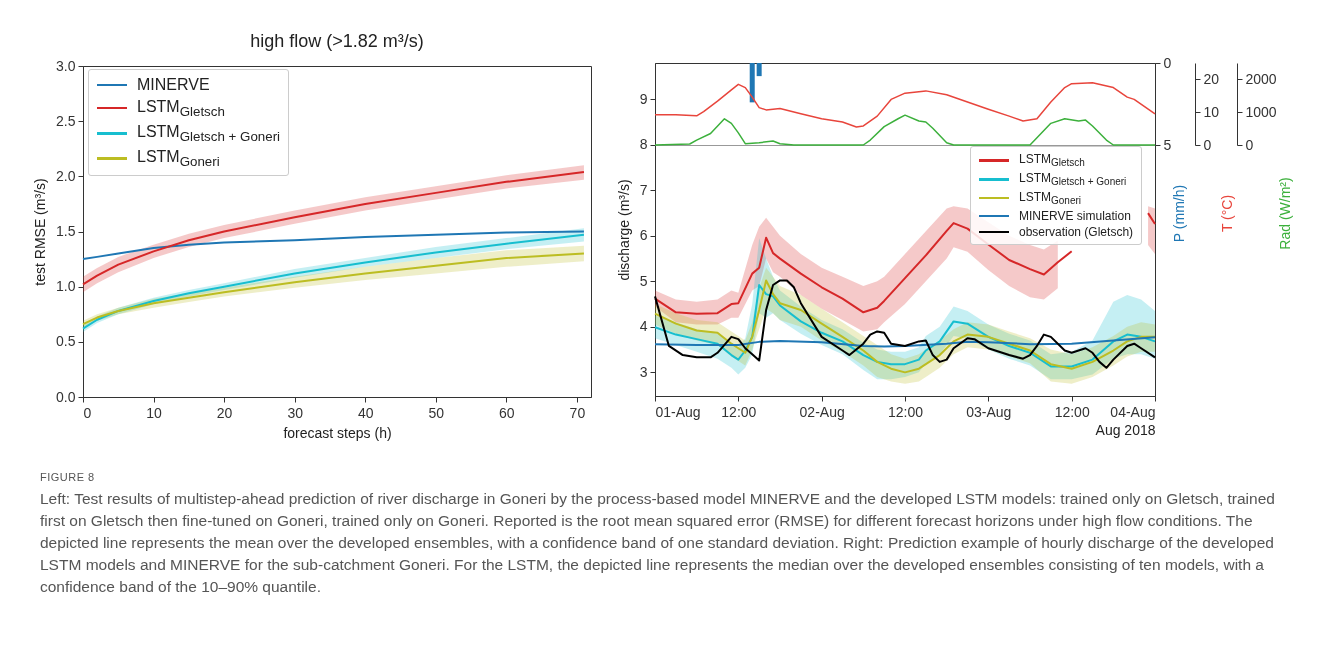  I want to click on y-axis-title: test RMSE (m³/s), so click(40, 232).